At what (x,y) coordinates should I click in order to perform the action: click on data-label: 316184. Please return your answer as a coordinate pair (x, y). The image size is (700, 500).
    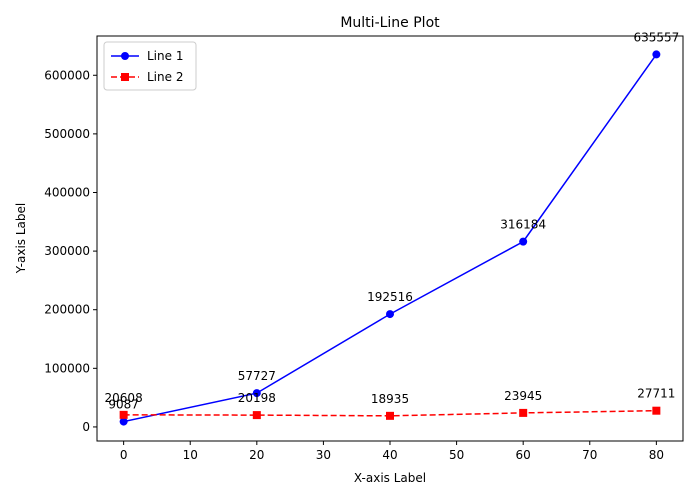
    Looking at the image, I should click on (523, 225).